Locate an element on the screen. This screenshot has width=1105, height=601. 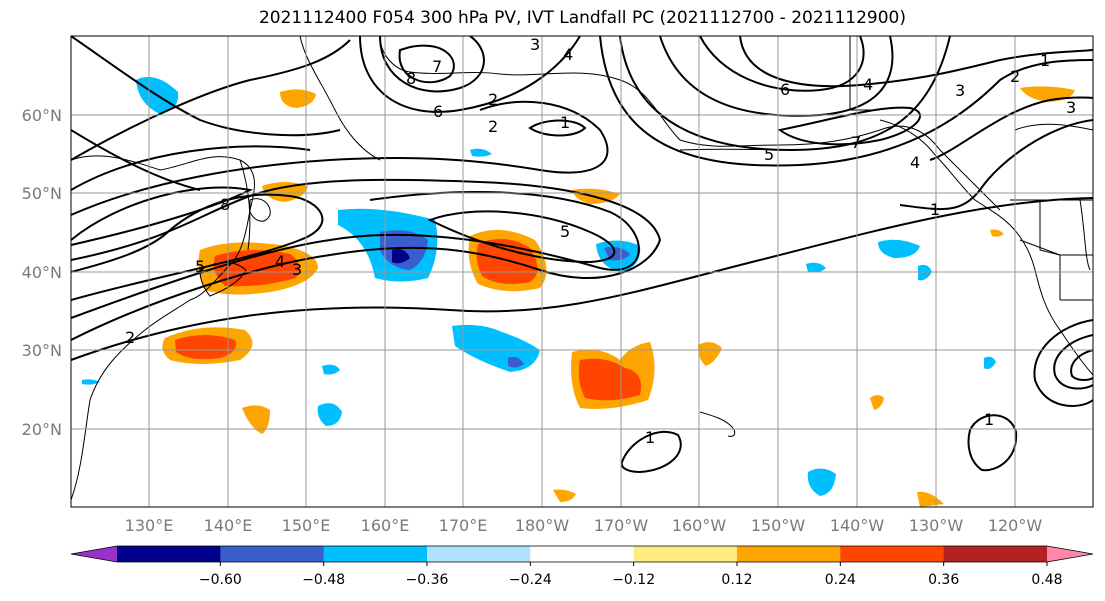
lat-label: 50°N is located at coordinates (42, 193).